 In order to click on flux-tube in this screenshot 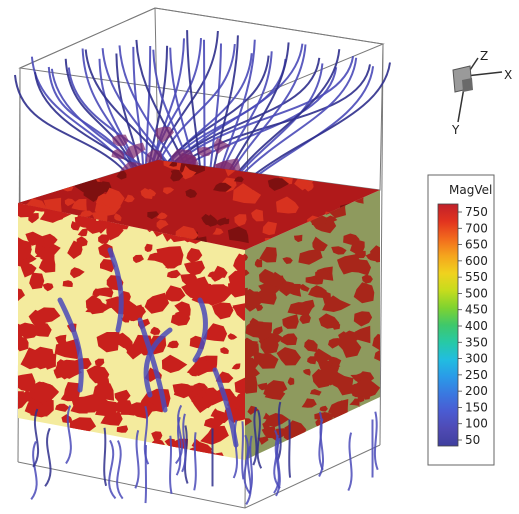, I will do `click(200, 330)`.